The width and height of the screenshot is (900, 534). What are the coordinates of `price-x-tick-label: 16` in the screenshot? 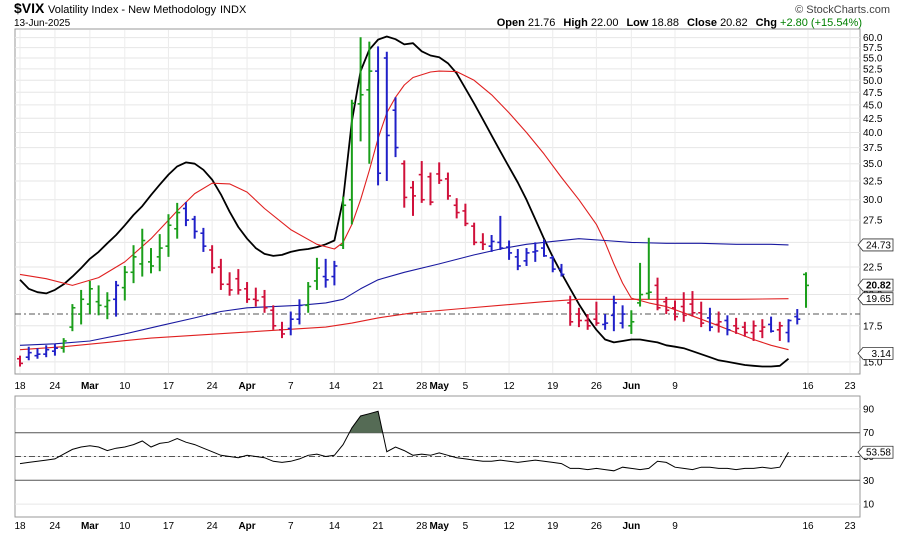 It's located at (808, 386).